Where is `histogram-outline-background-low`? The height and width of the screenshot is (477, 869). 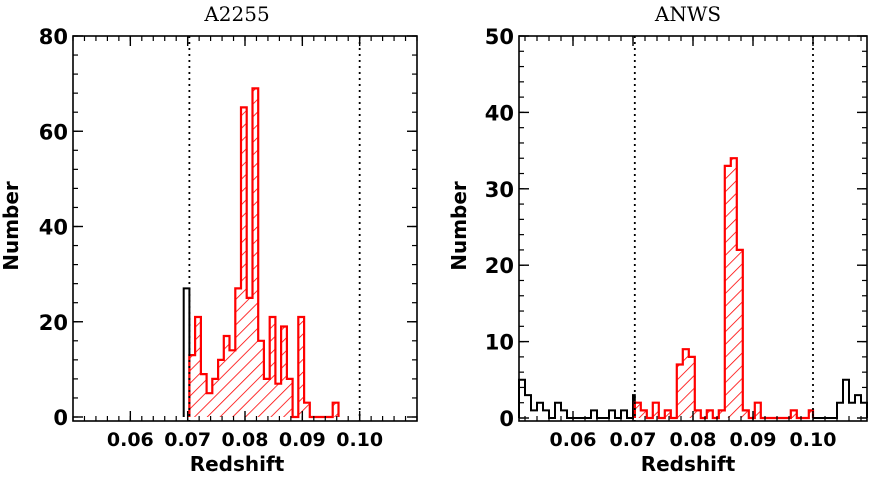
histogram-outline-background-low is located at coordinates (577, 398).